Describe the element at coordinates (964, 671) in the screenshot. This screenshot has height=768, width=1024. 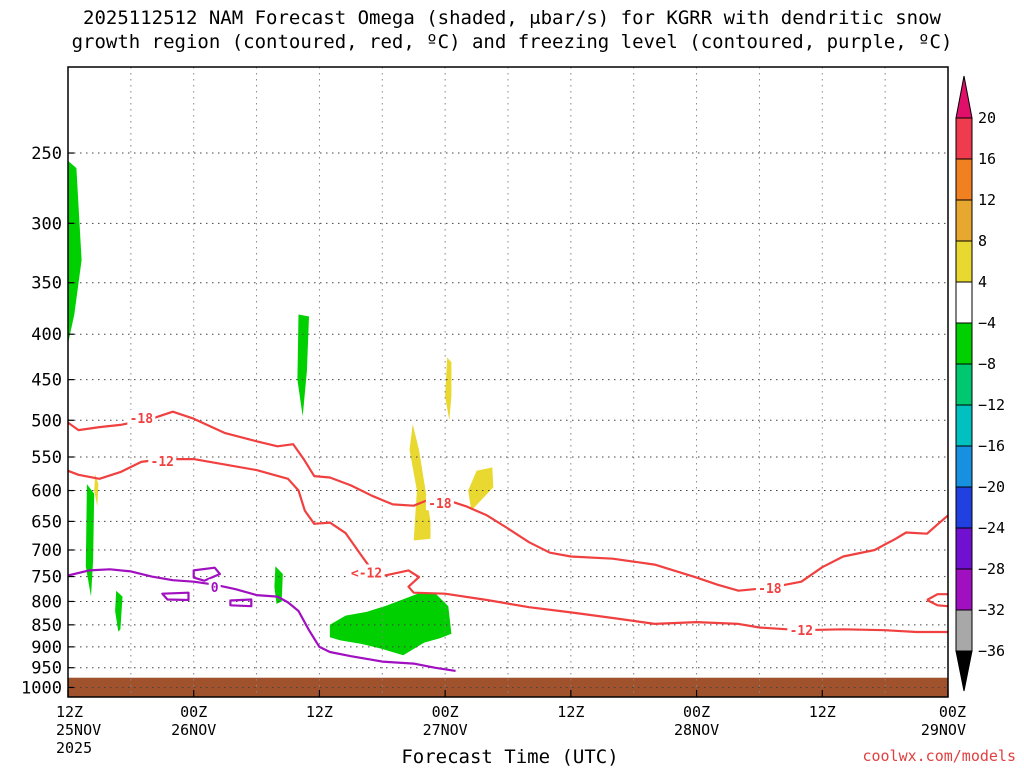
I see `colorbar-bottom-arrow` at that location.